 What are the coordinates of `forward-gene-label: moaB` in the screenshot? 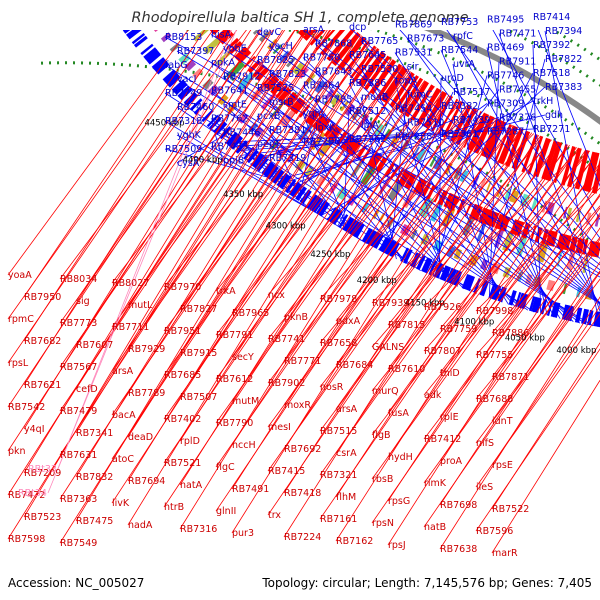 It's located at (374, 97).